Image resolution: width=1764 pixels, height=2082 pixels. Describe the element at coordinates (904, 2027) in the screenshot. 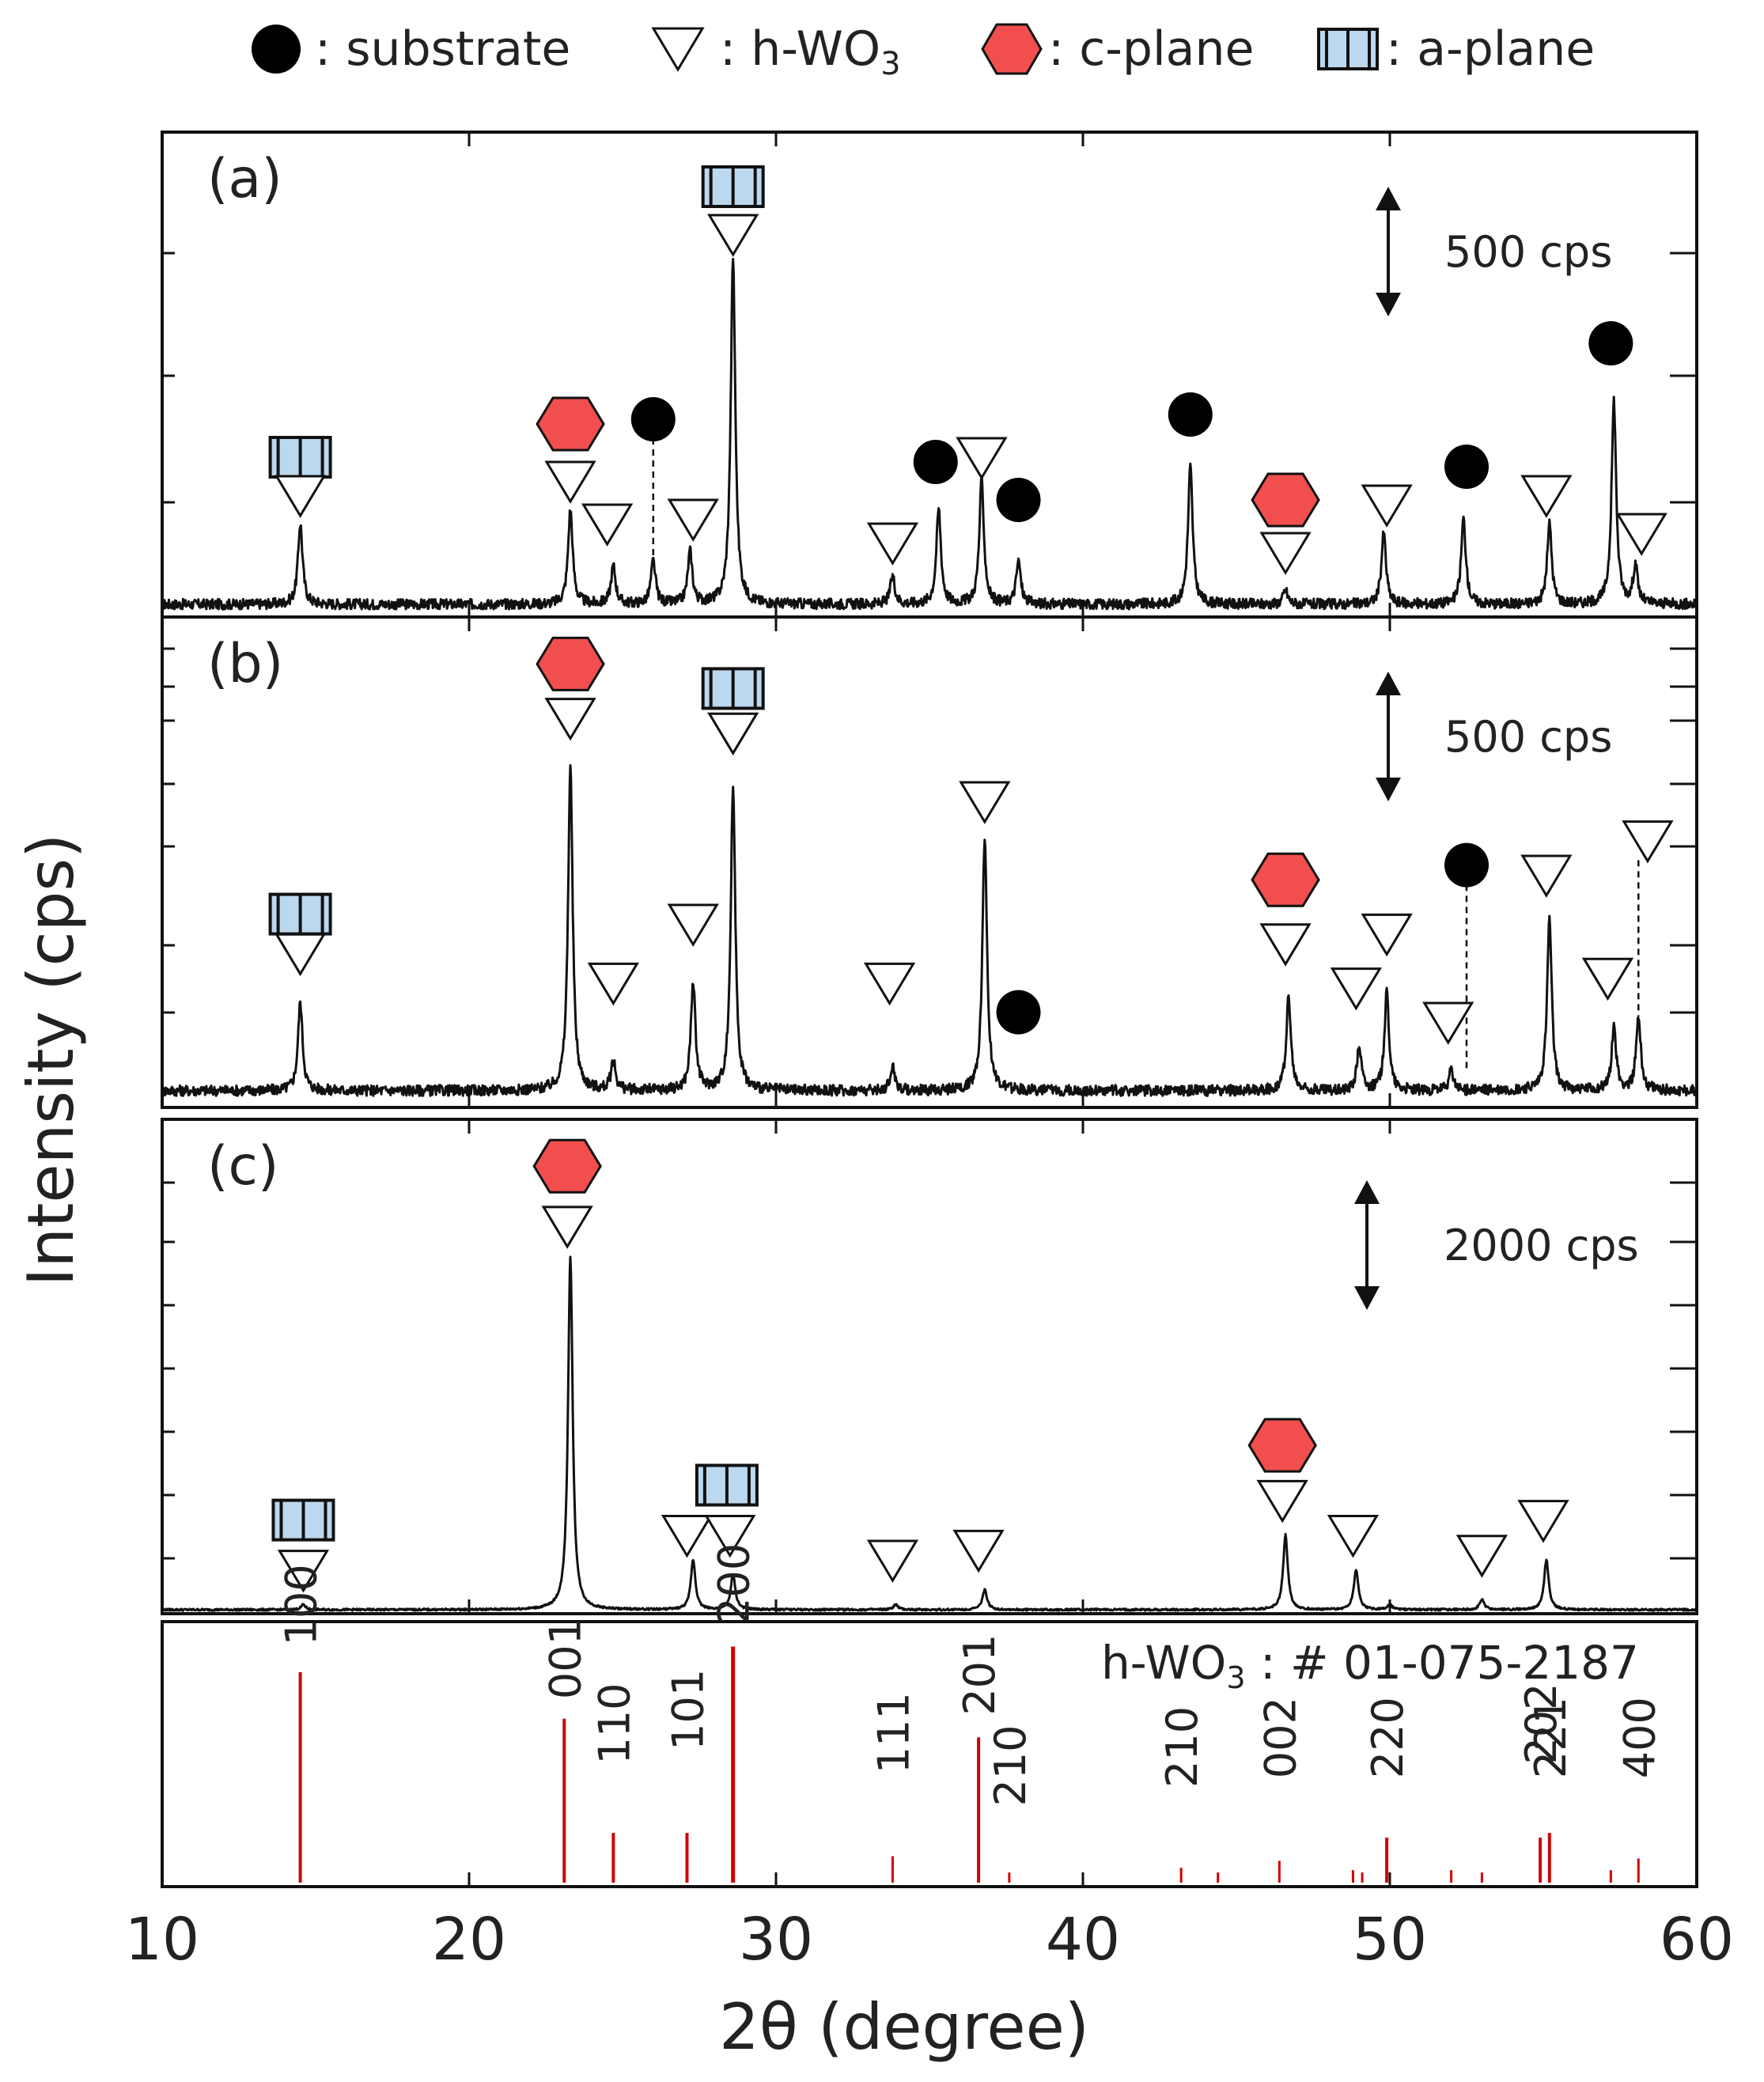

I see `x-axis-label: 2θ (degree)` at that location.